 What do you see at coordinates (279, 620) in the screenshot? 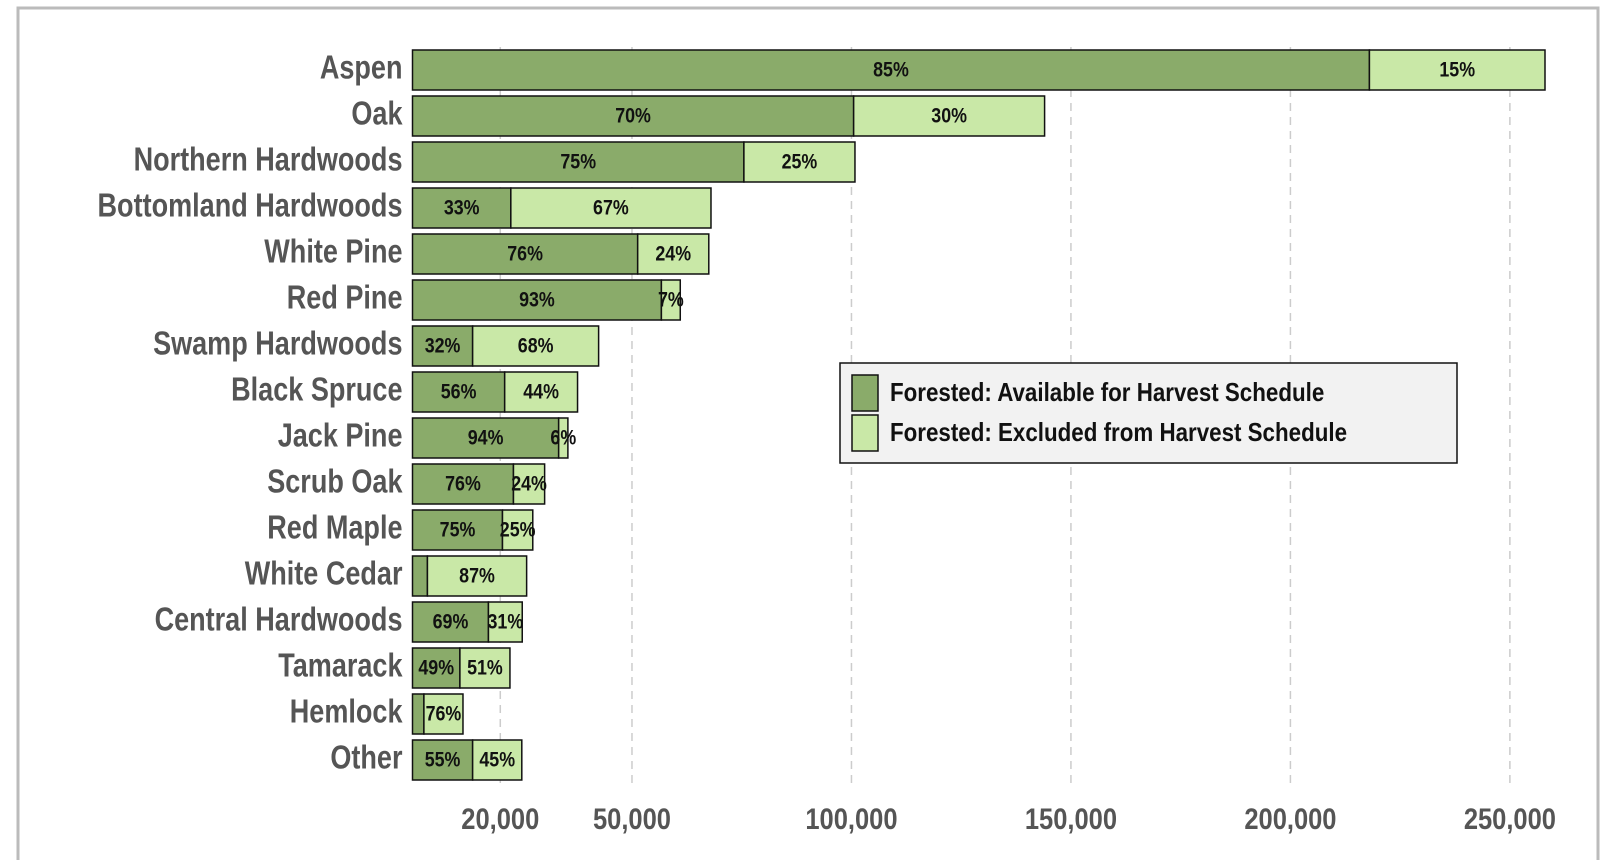
I see `y-tick-label: Central Hardwoods` at bounding box center [279, 620].